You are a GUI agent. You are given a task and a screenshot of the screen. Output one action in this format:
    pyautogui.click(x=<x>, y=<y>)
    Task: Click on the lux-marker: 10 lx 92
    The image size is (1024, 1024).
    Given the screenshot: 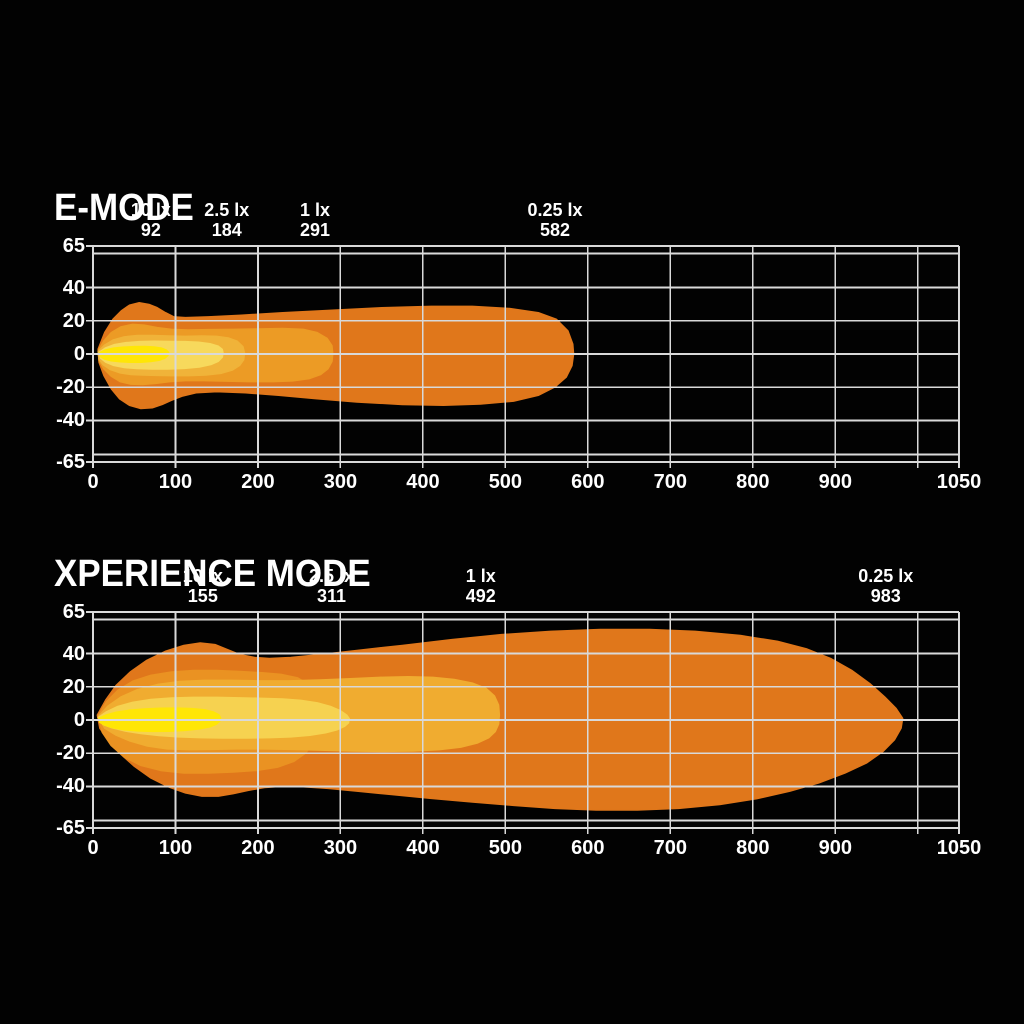 What is the action you would take?
    pyautogui.click(x=151, y=220)
    